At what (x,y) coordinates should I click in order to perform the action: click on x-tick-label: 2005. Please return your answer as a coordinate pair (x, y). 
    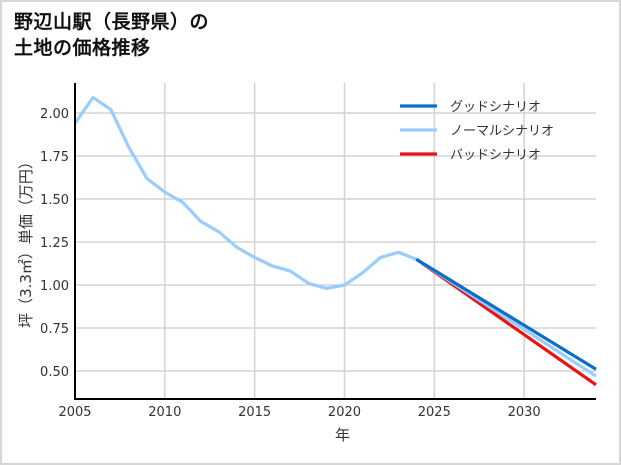
    Looking at the image, I should click on (74, 412).